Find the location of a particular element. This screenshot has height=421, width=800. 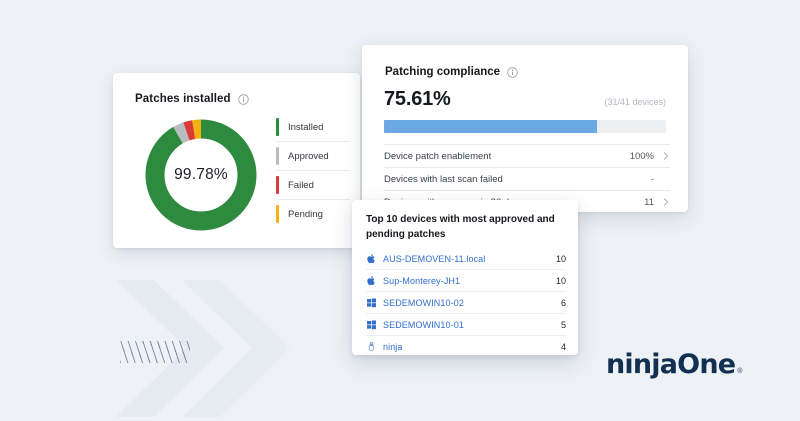

legend-swatch-installed is located at coordinates (277, 127).